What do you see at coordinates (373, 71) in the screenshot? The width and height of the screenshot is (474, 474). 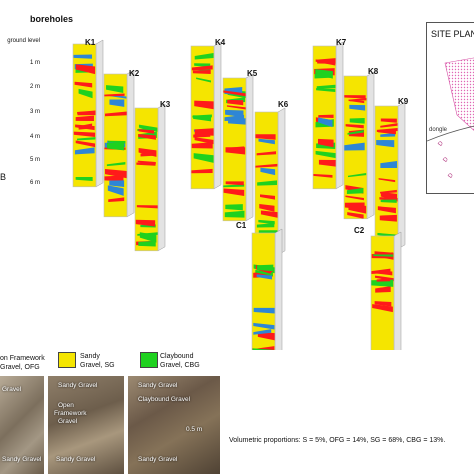 I see `borehole-label-k8: K8` at bounding box center [373, 71].